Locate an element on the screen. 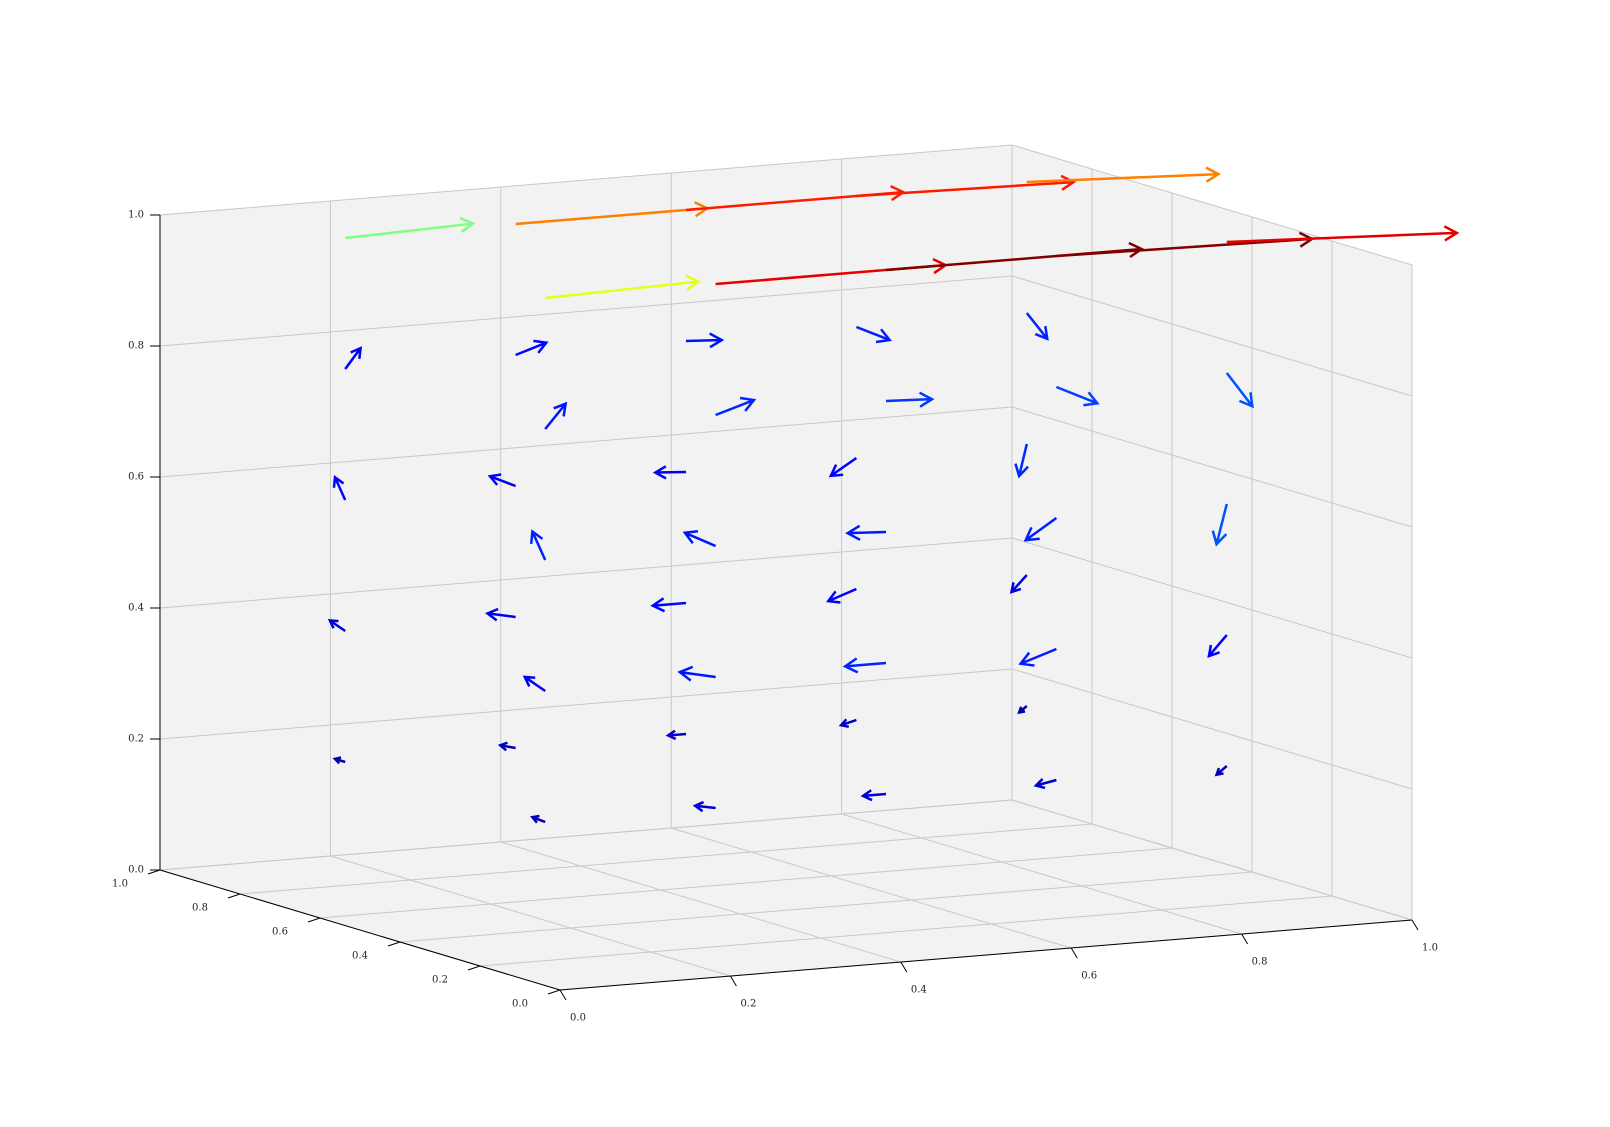 The image size is (1610, 1127). y-tick-label: 0.0 is located at coordinates (520, 1004).